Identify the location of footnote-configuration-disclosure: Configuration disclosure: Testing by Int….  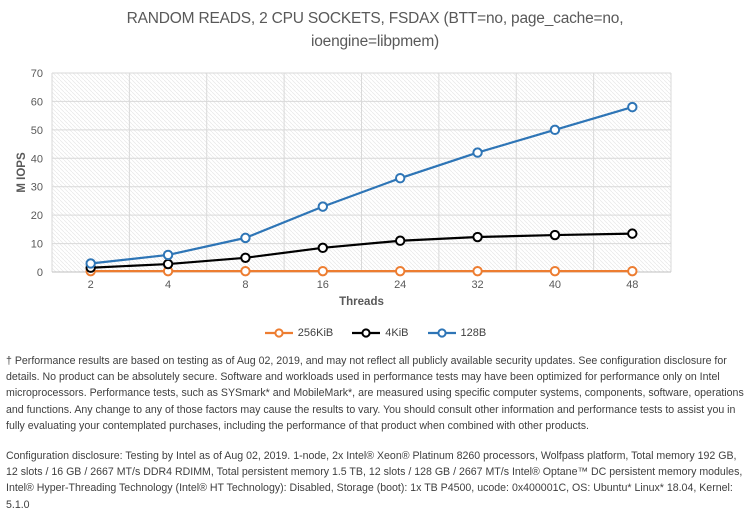
(374, 480).